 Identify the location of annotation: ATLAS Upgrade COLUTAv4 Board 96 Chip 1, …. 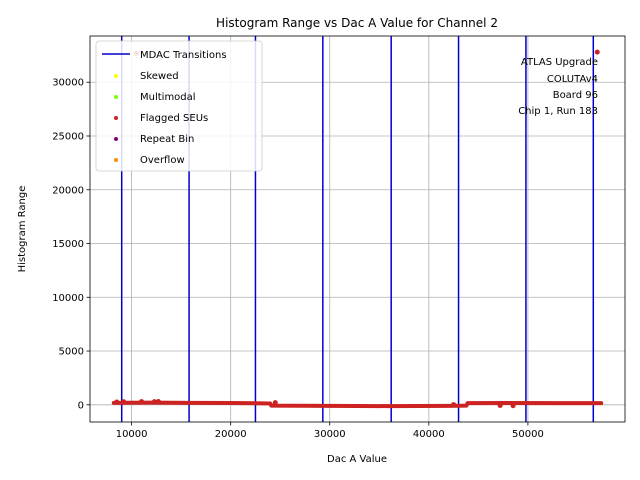
(558, 87).